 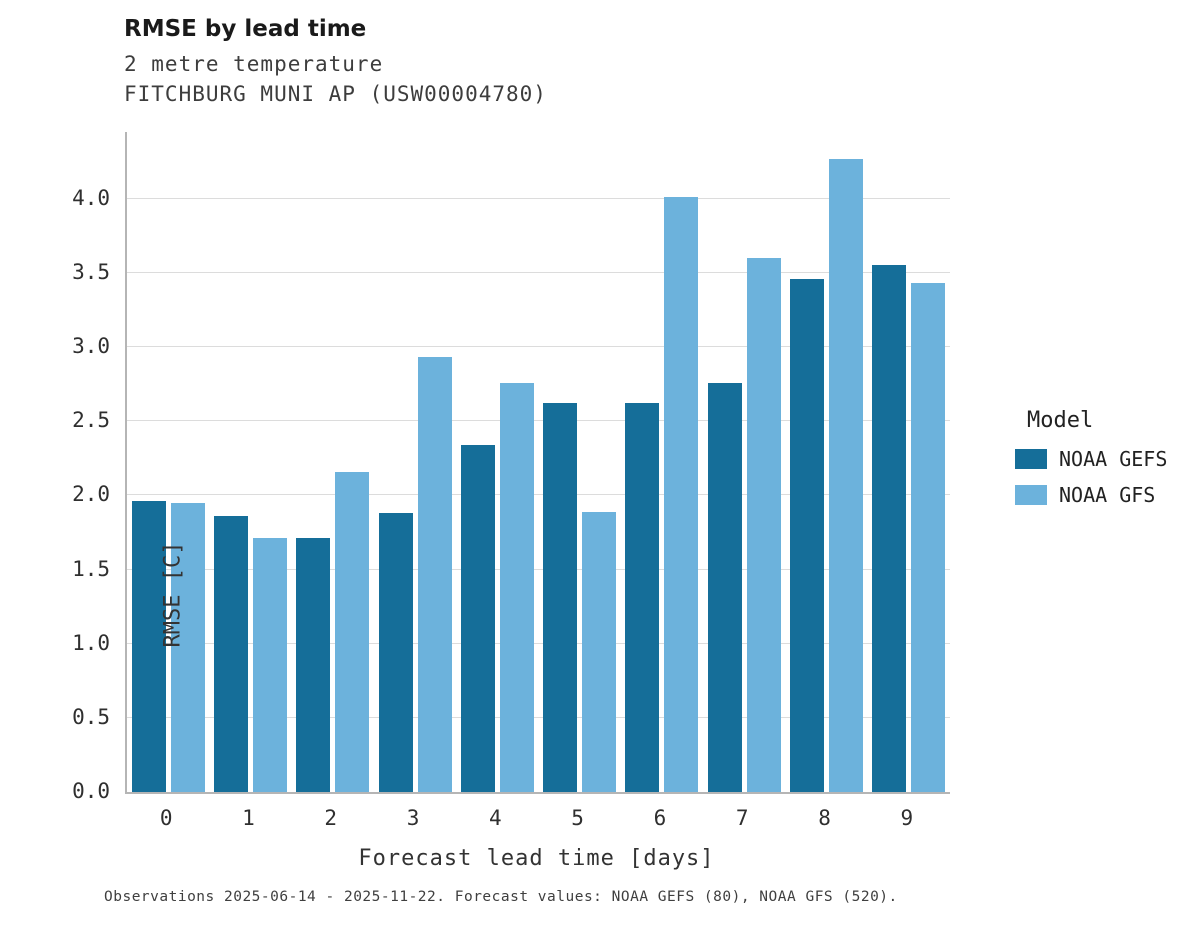 What do you see at coordinates (331, 818) in the screenshot?
I see `x-tick-label: 2` at bounding box center [331, 818].